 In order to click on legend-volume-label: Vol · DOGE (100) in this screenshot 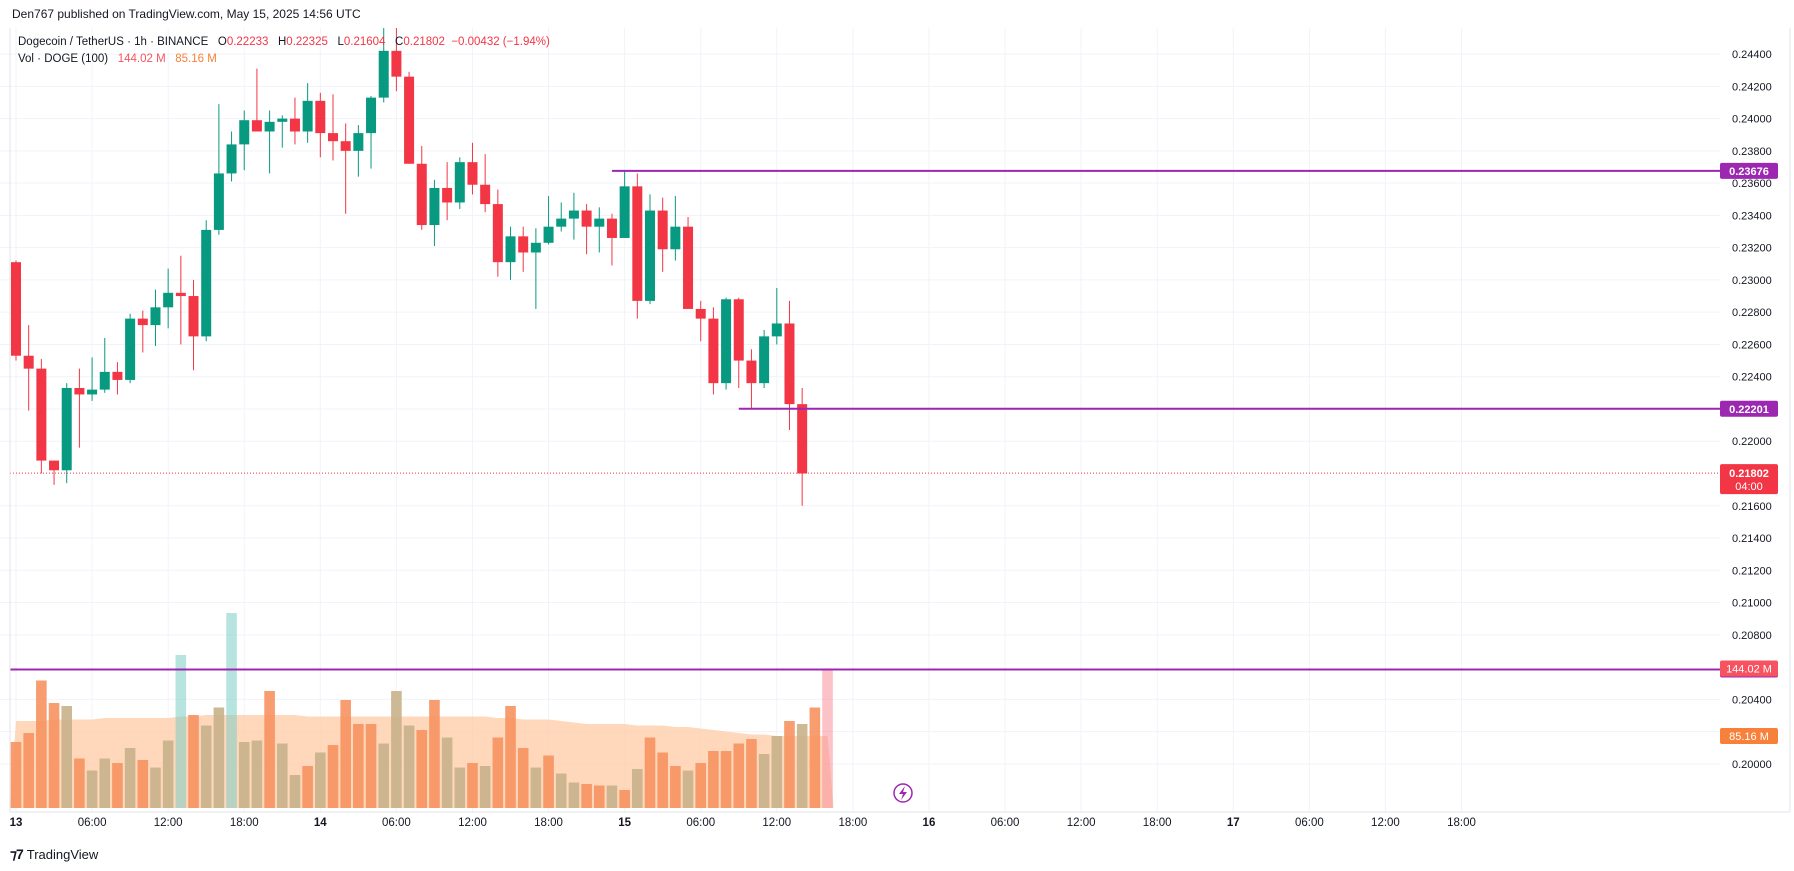, I will do `click(63, 59)`.